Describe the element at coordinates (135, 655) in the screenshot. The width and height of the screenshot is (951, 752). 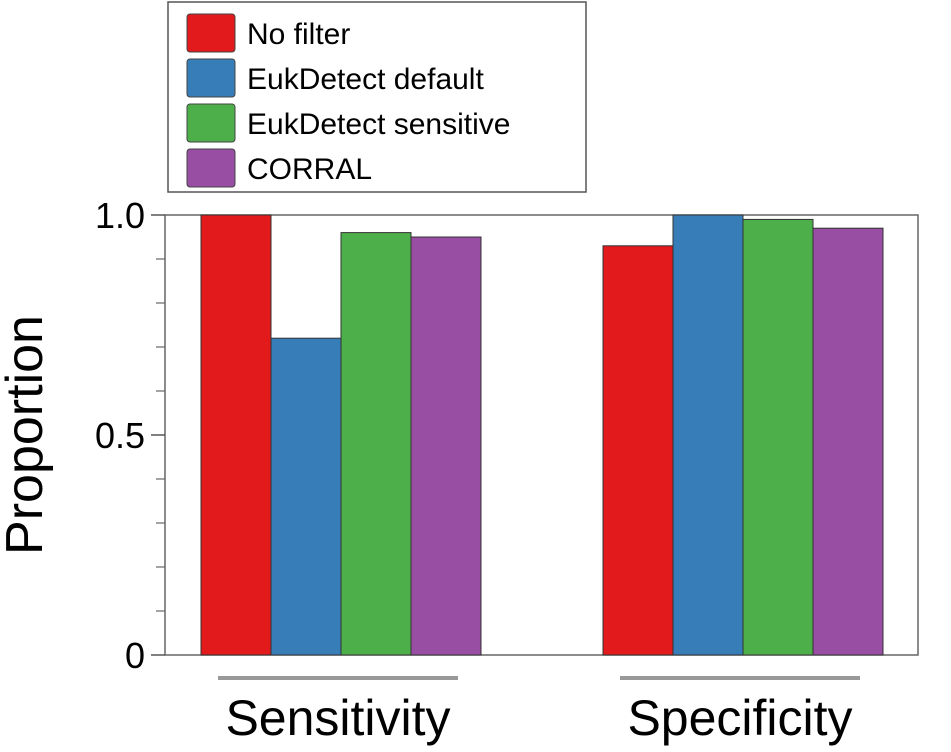
I see `y-tick-label: 0` at that location.